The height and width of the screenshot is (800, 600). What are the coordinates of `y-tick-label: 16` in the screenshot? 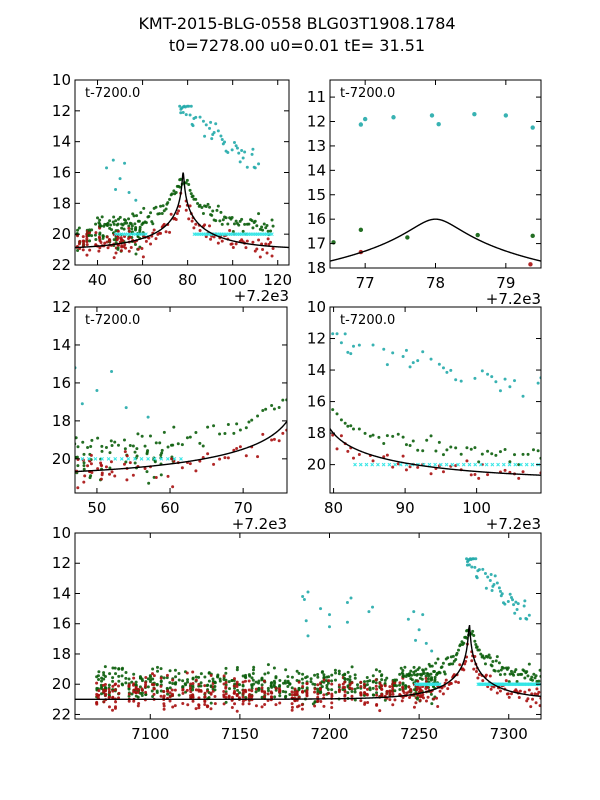 It's located at (316, 219).